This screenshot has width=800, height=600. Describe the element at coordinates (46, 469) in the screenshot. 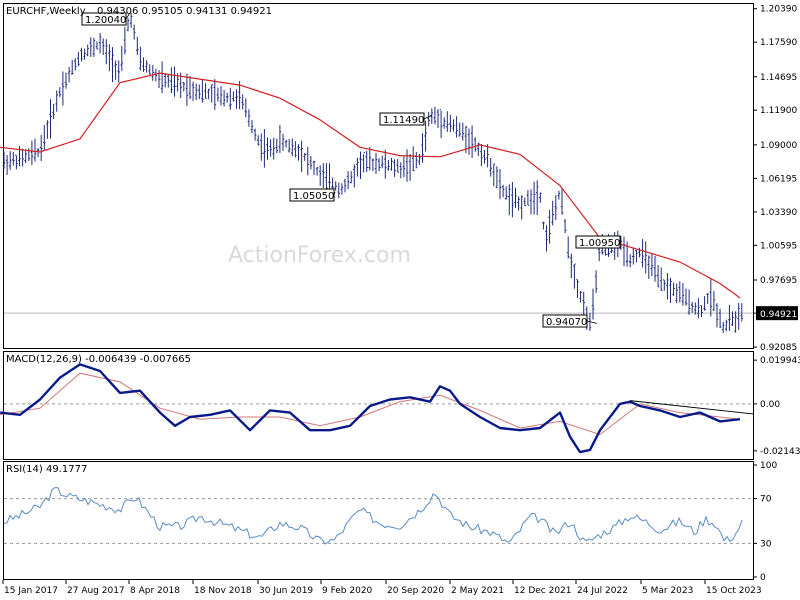

I see `rsi-panel-title: RSI(14) 49.1777` at that location.